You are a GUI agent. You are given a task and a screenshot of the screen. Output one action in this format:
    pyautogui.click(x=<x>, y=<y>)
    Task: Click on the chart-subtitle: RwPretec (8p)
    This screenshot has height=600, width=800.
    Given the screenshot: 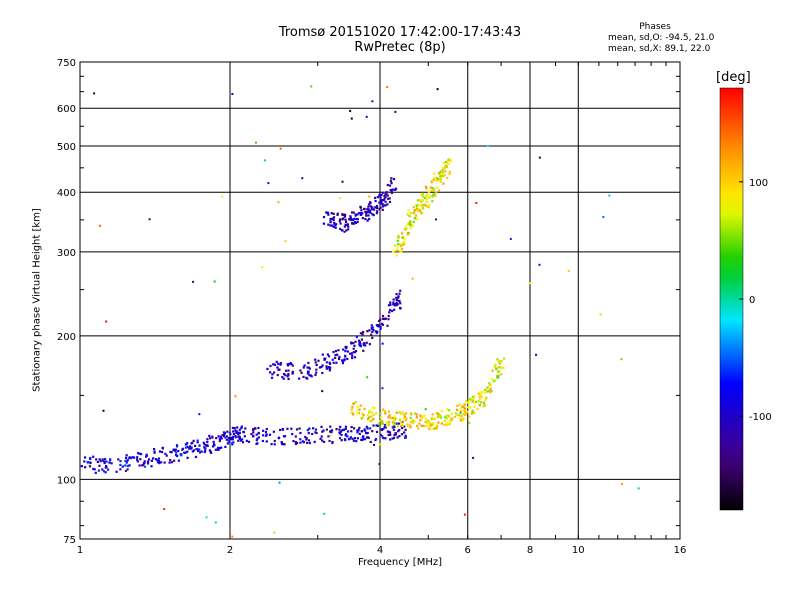 What is the action you would take?
    pyautogui.click(x=400, y=47)
    